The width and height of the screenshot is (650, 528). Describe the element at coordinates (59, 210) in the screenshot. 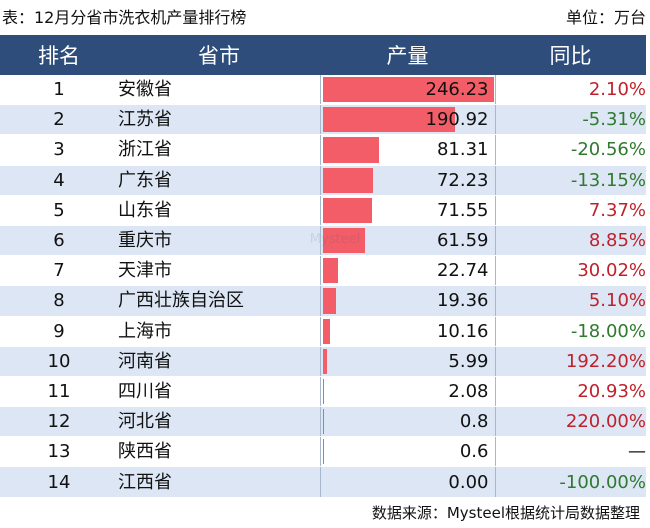

I see `rank-cell: 5` at that location.